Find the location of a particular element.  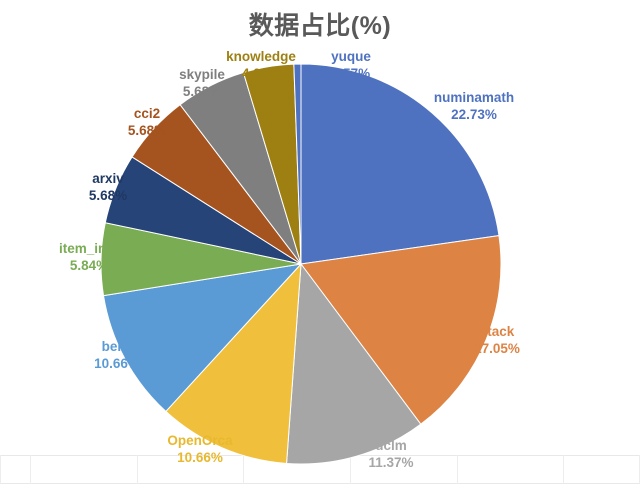

pie-label-numinamath: numinamath 22.73% is located at coordinates (474, 106).